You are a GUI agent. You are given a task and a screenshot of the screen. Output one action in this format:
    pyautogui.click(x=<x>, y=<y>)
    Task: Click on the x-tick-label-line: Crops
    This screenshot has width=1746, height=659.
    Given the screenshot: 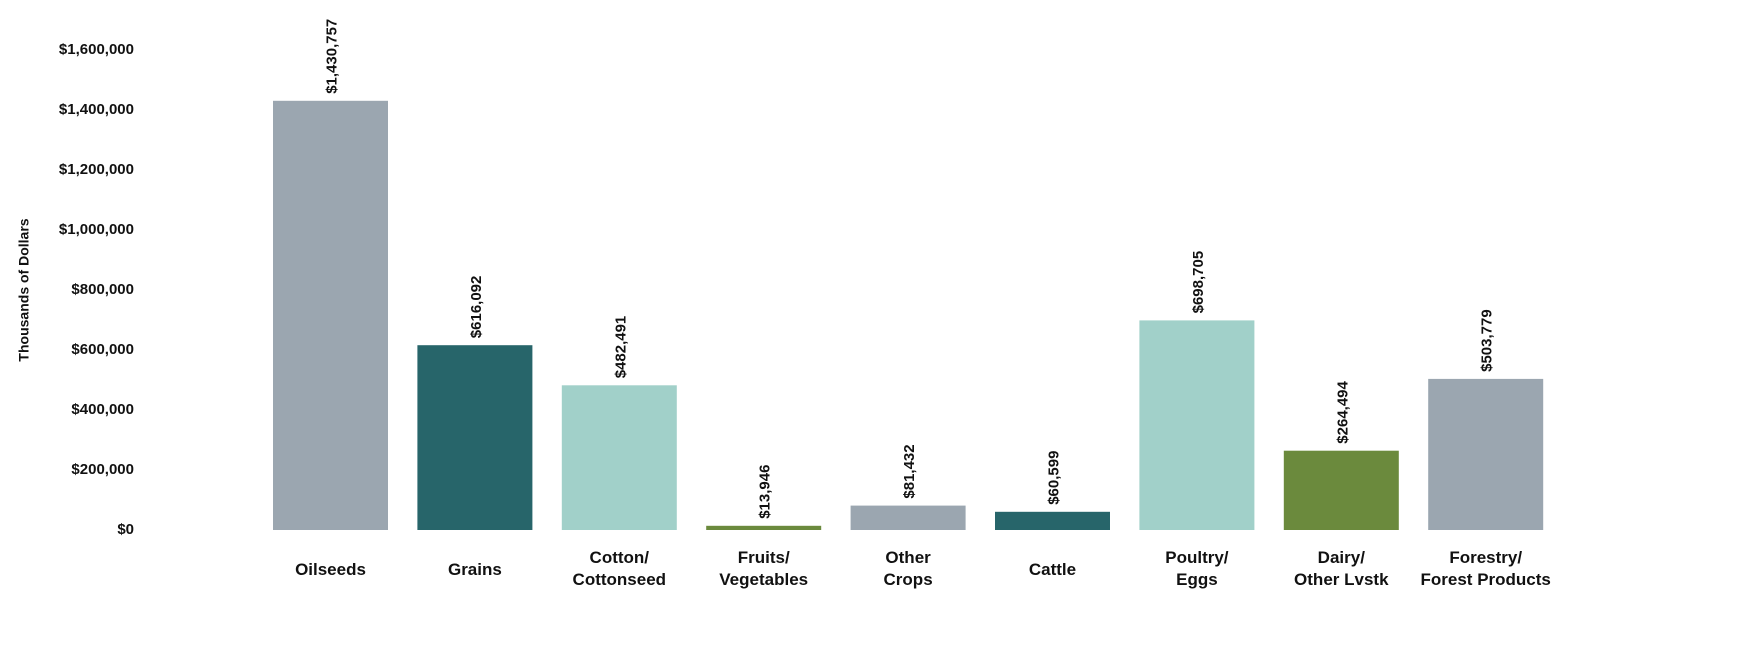 What is the action you would take?
    pyautogui.click(x=908, y=579)
    